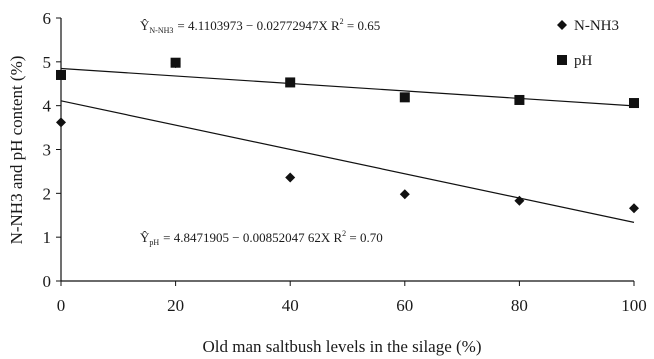 Image resolution: width=654 pixels, height=359 pixels. What do you see at coordinates (404, 305) in the screenshot?
I see `x-tick-label: 60` at bounding box center [404, 305].